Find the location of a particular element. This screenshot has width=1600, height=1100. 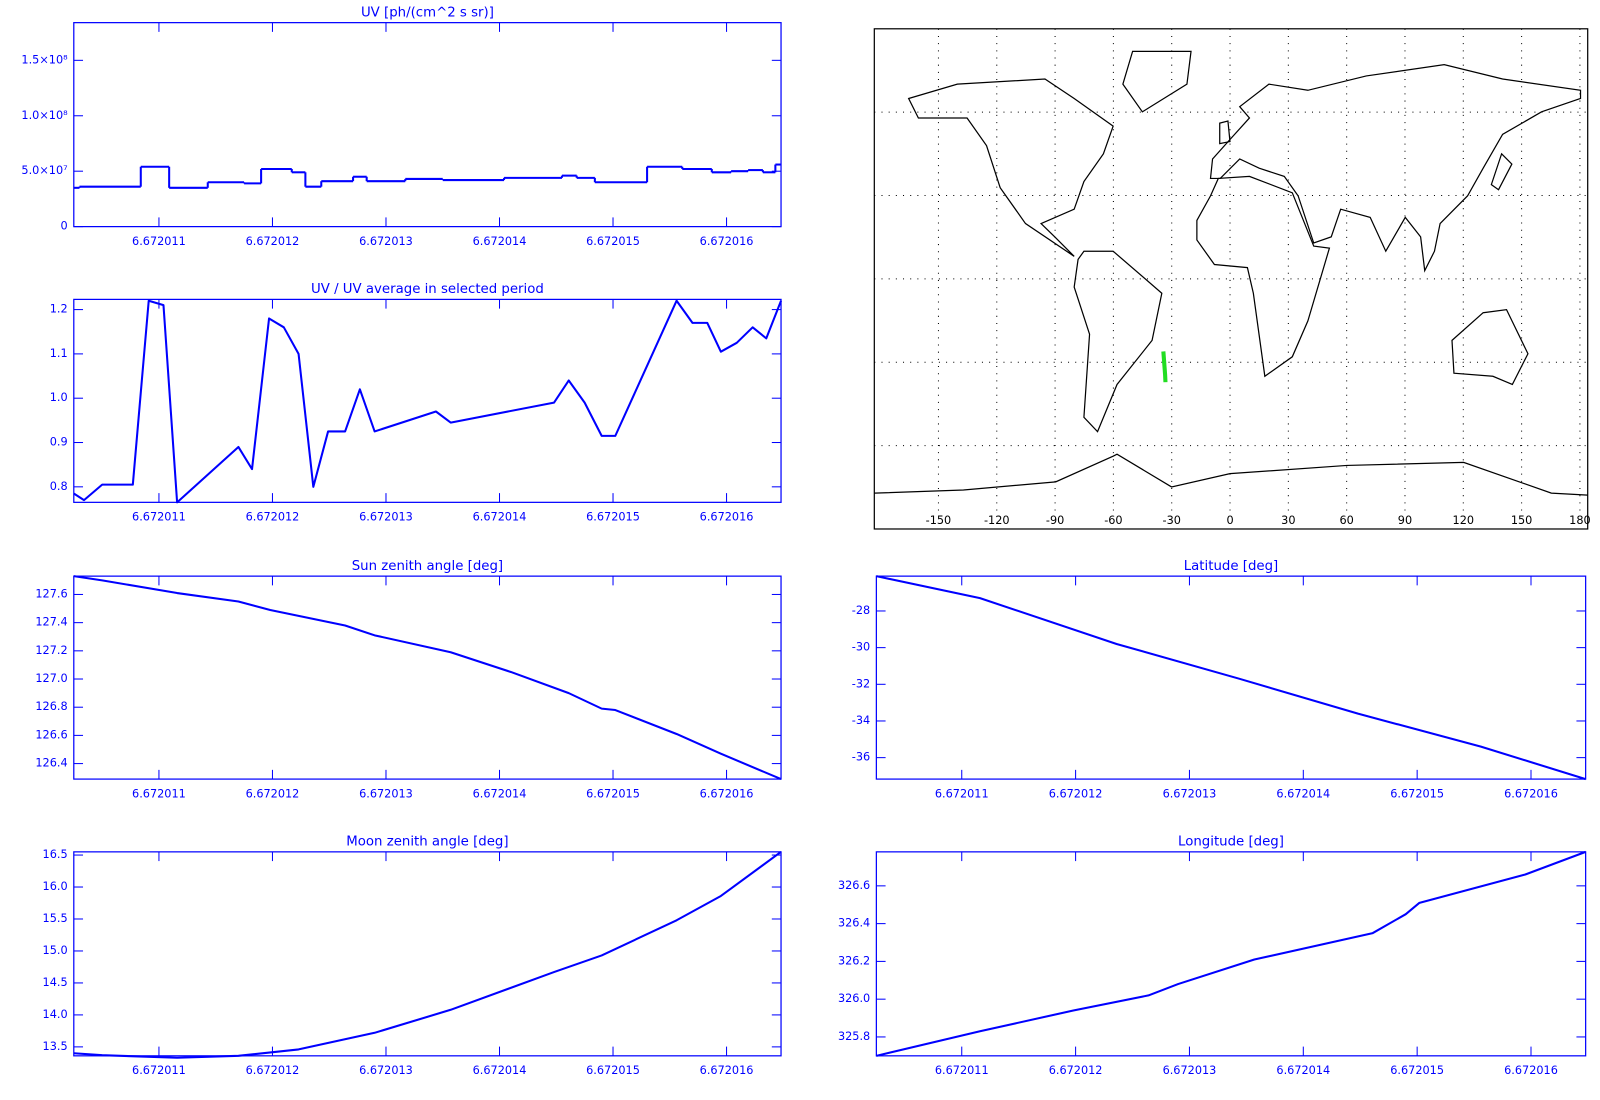

y-tick-label: -34 is located at coordinates (861, 720).